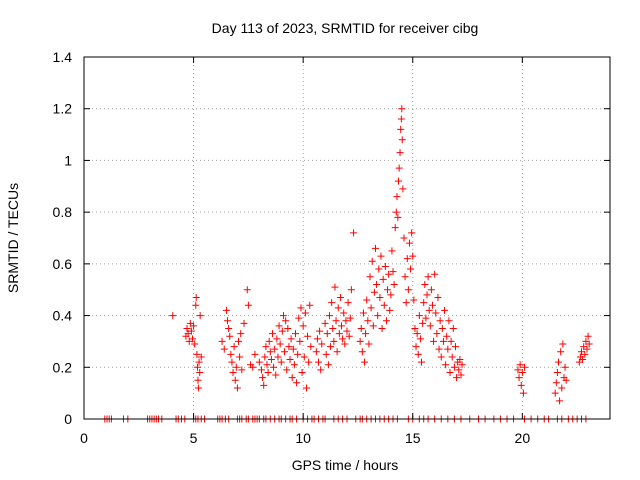  I want to click on y-axis-title: SRMTID / TECUs, so click(13, 238).